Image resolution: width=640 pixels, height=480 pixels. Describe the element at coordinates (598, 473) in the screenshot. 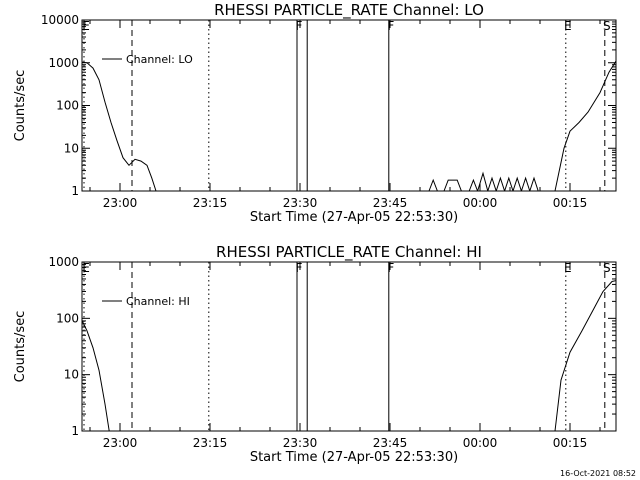

I see `timestamp: 16-Oct-2021 08:52` at that location.